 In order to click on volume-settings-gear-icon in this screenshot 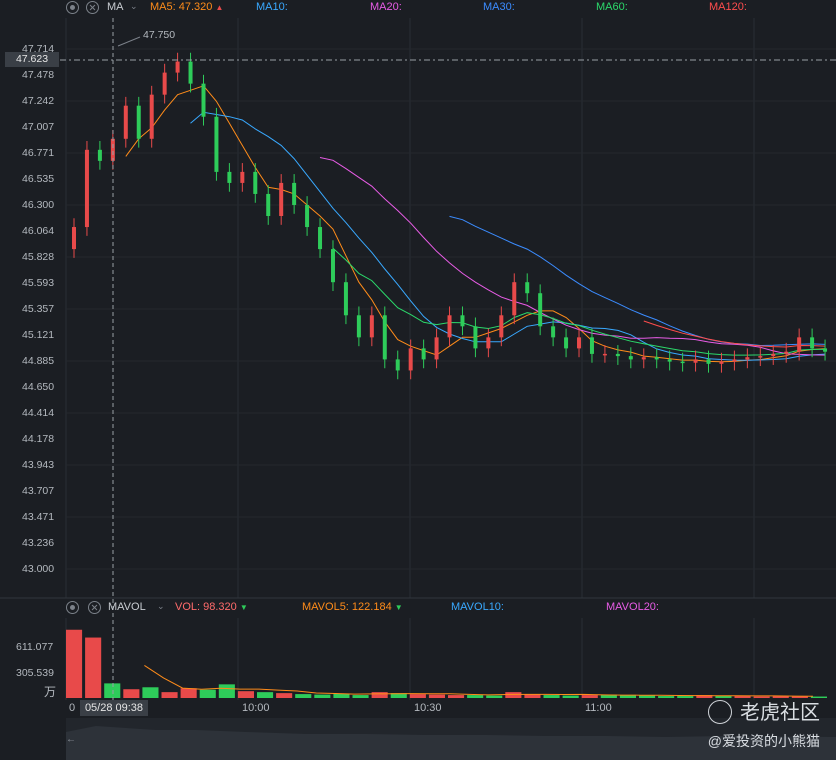, I will do `click(72, 607)`.